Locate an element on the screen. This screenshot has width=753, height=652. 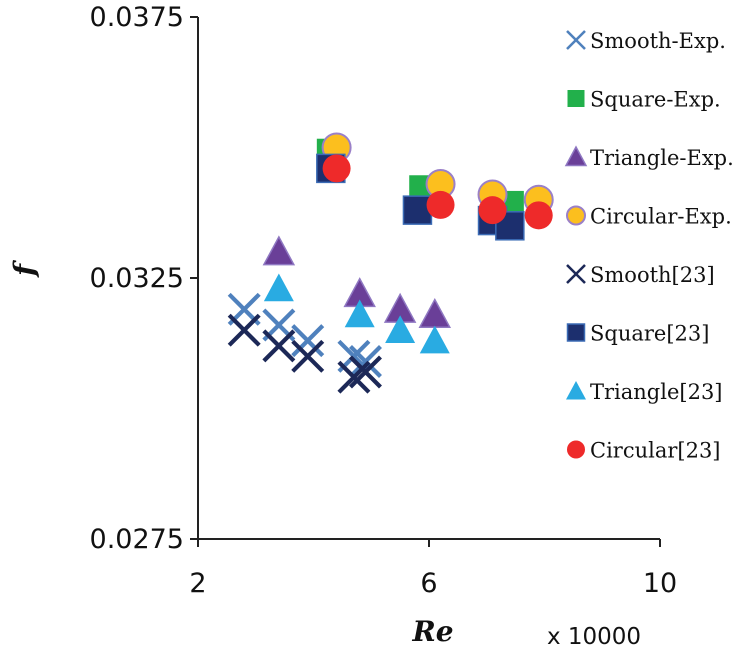
y-ticks: 0.0275 0.0325 0.0375 is located at coordinates (144, 278).